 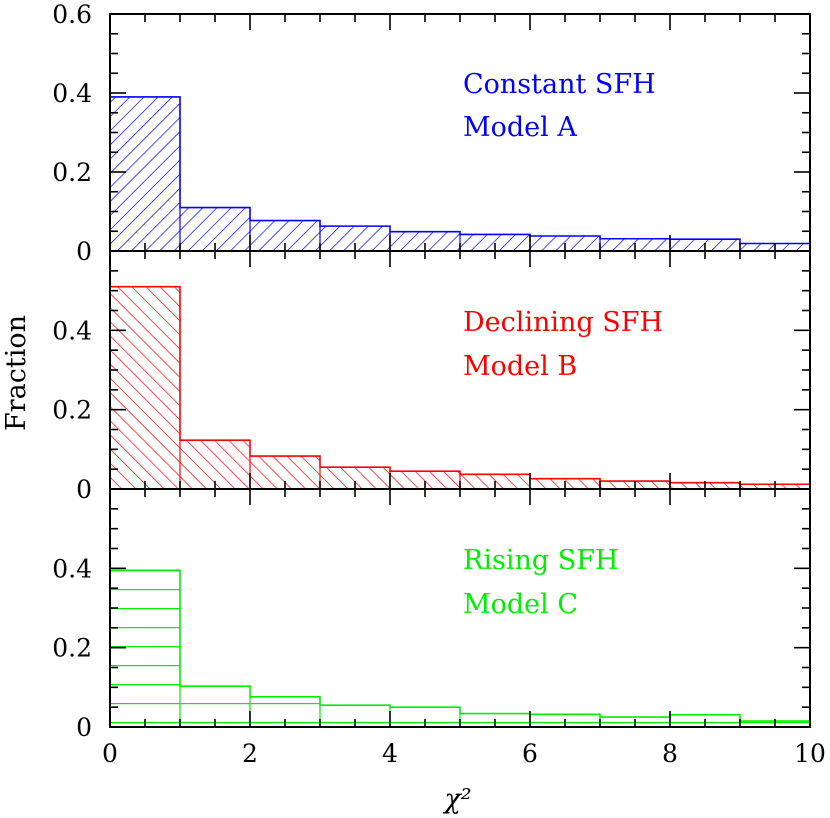 What do you see at coordinates (810, 753) in the screenshot?
I see `x-tick-label: 10` at bounding box center [810, 753].